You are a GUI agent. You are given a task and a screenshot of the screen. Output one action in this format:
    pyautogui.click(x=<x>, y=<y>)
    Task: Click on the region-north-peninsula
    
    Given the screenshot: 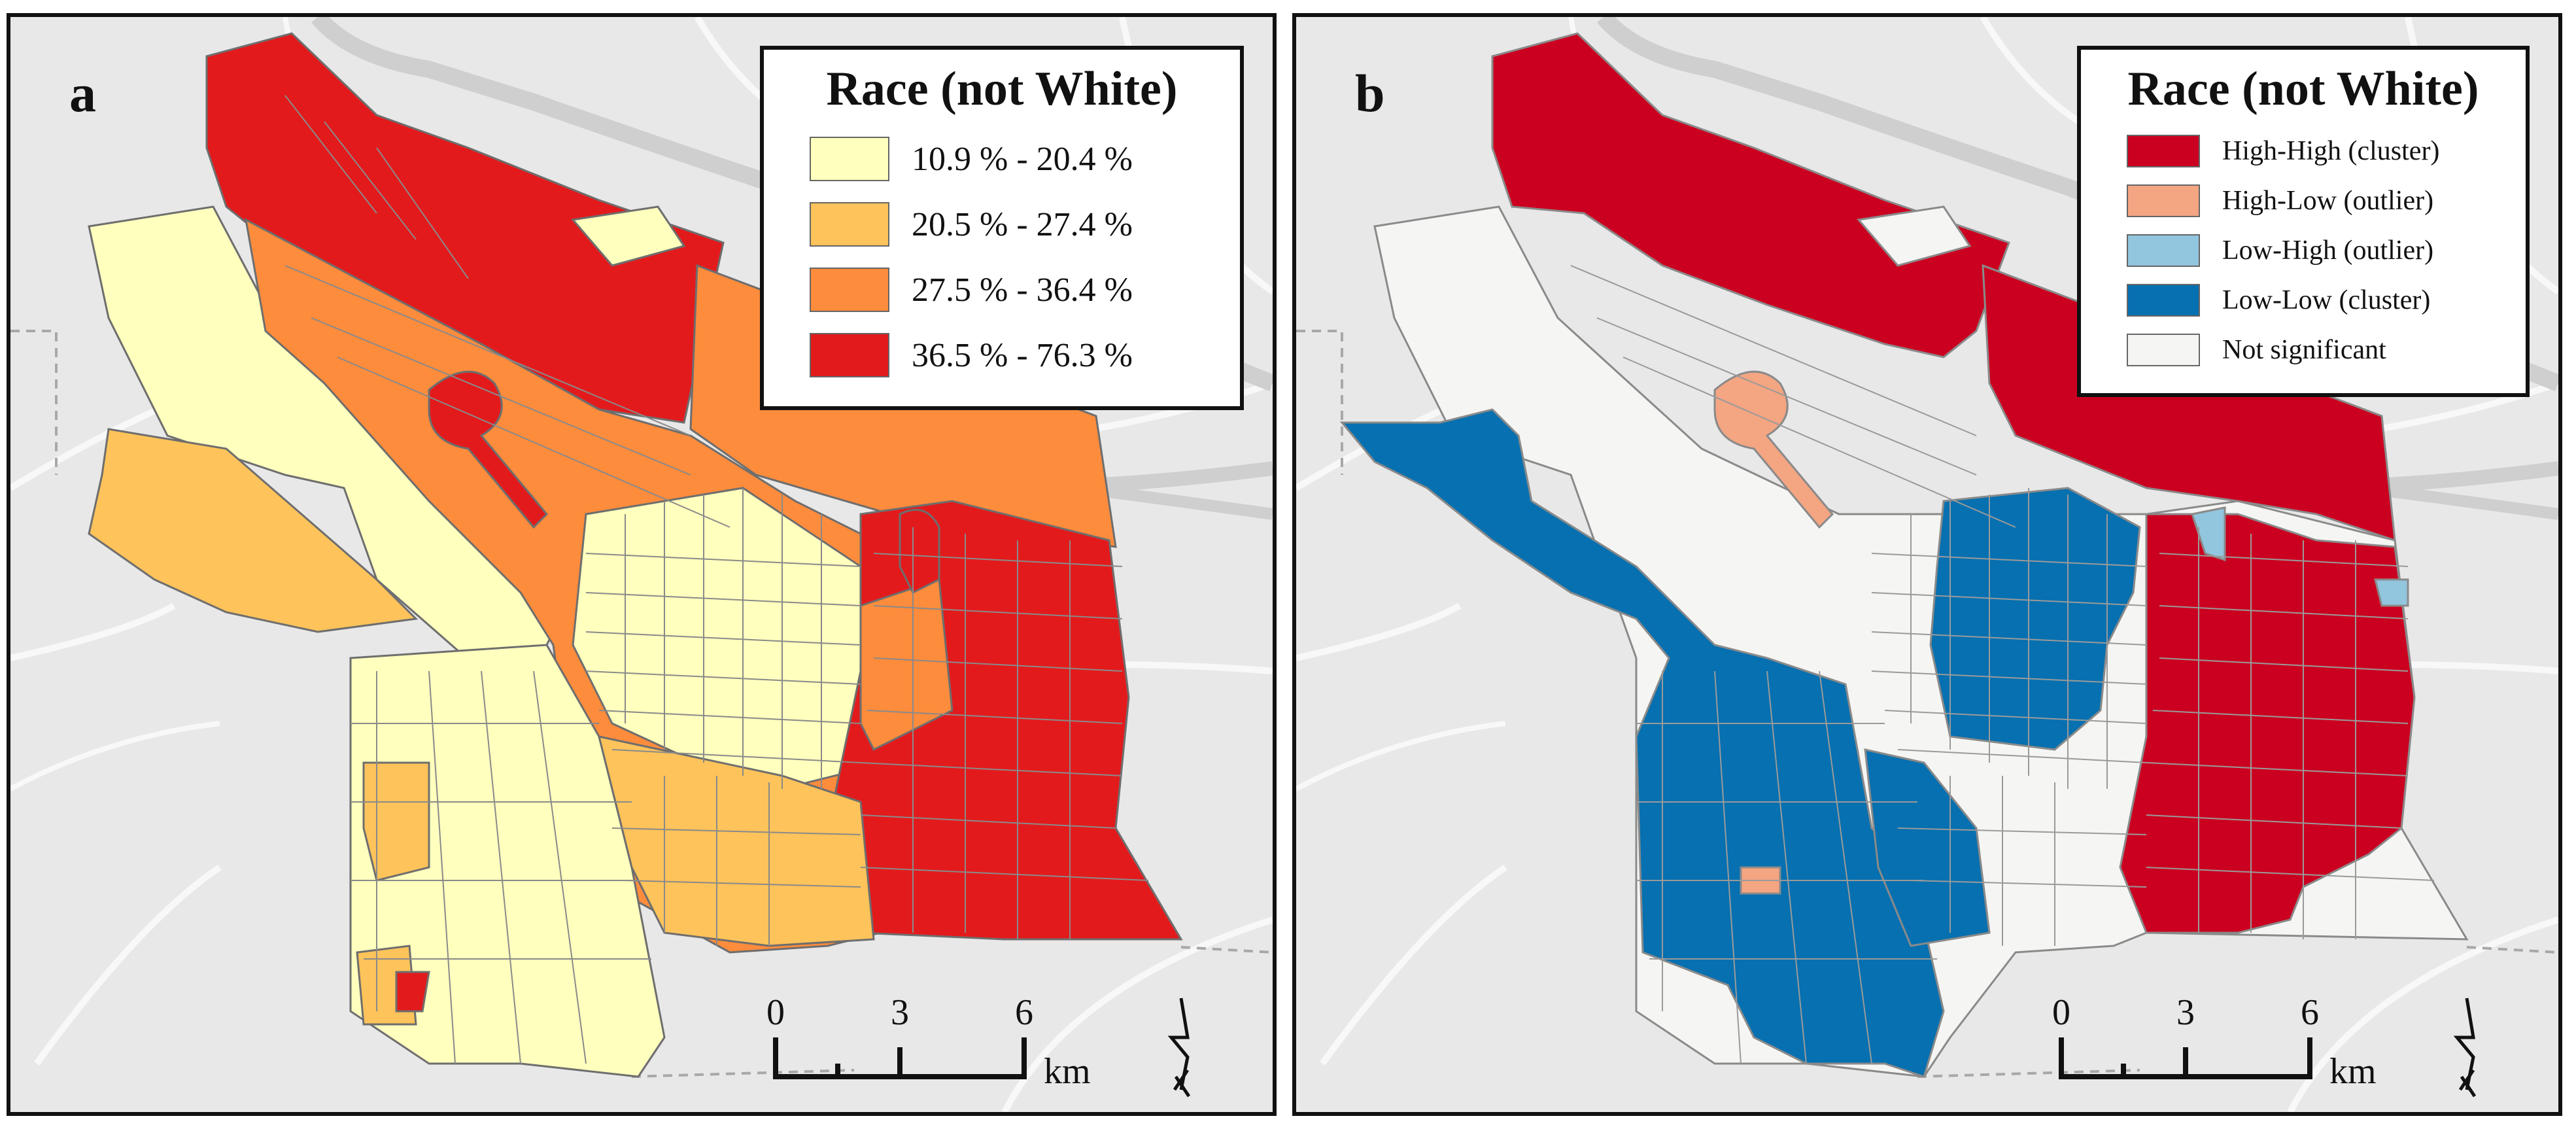 What is the action you would take?
    pyautogui.click(x=465, y=228)
    